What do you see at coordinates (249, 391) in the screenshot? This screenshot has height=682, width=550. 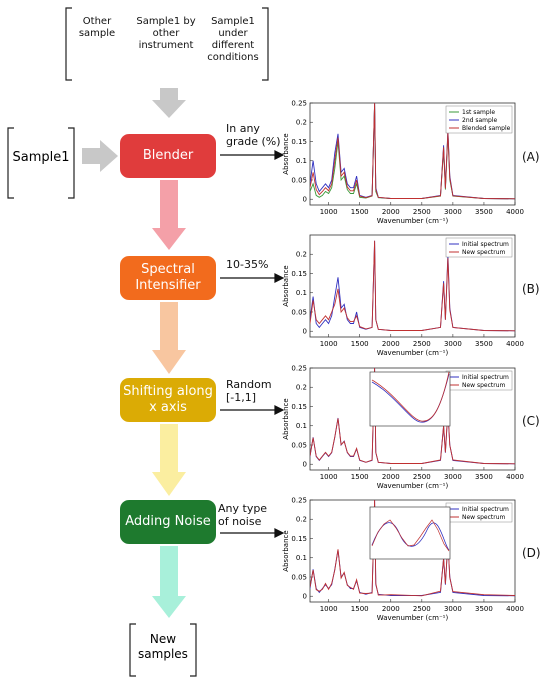 I see `step-annotation: Random [-1,1]` at bounding box center [249, 391].